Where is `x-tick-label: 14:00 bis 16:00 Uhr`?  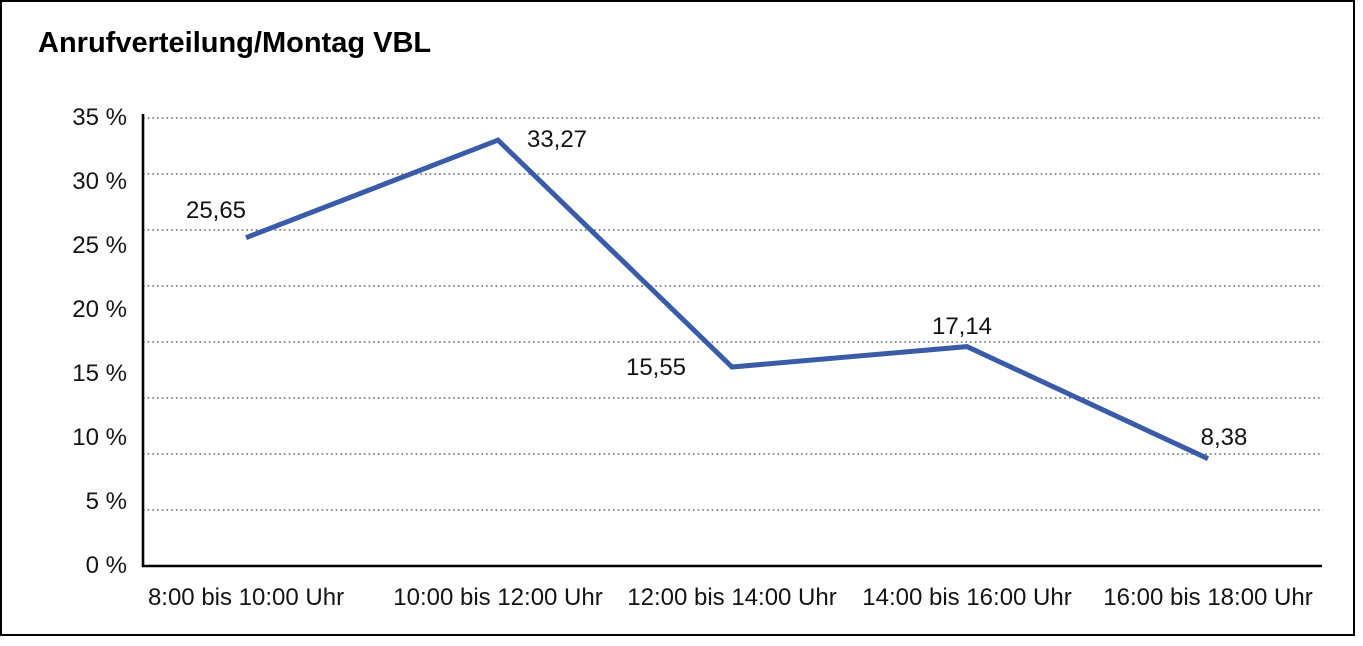
x-tick-label: 14:00 bis 16:00 Uhr is located at coordinates (967, 597).